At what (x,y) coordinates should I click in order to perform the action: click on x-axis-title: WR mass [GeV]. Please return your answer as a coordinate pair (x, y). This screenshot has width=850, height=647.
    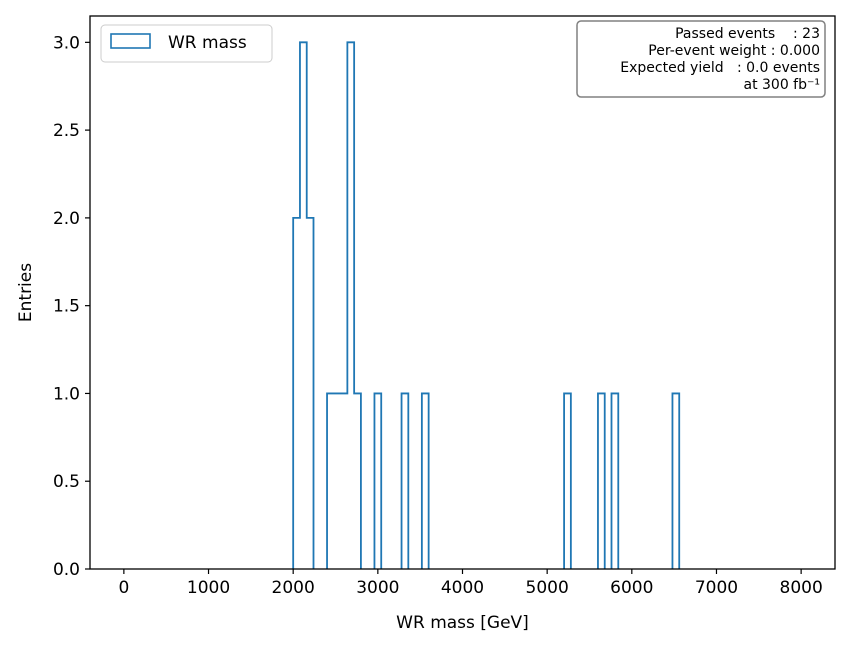
    Looking at the image, I should click on (462, 623).